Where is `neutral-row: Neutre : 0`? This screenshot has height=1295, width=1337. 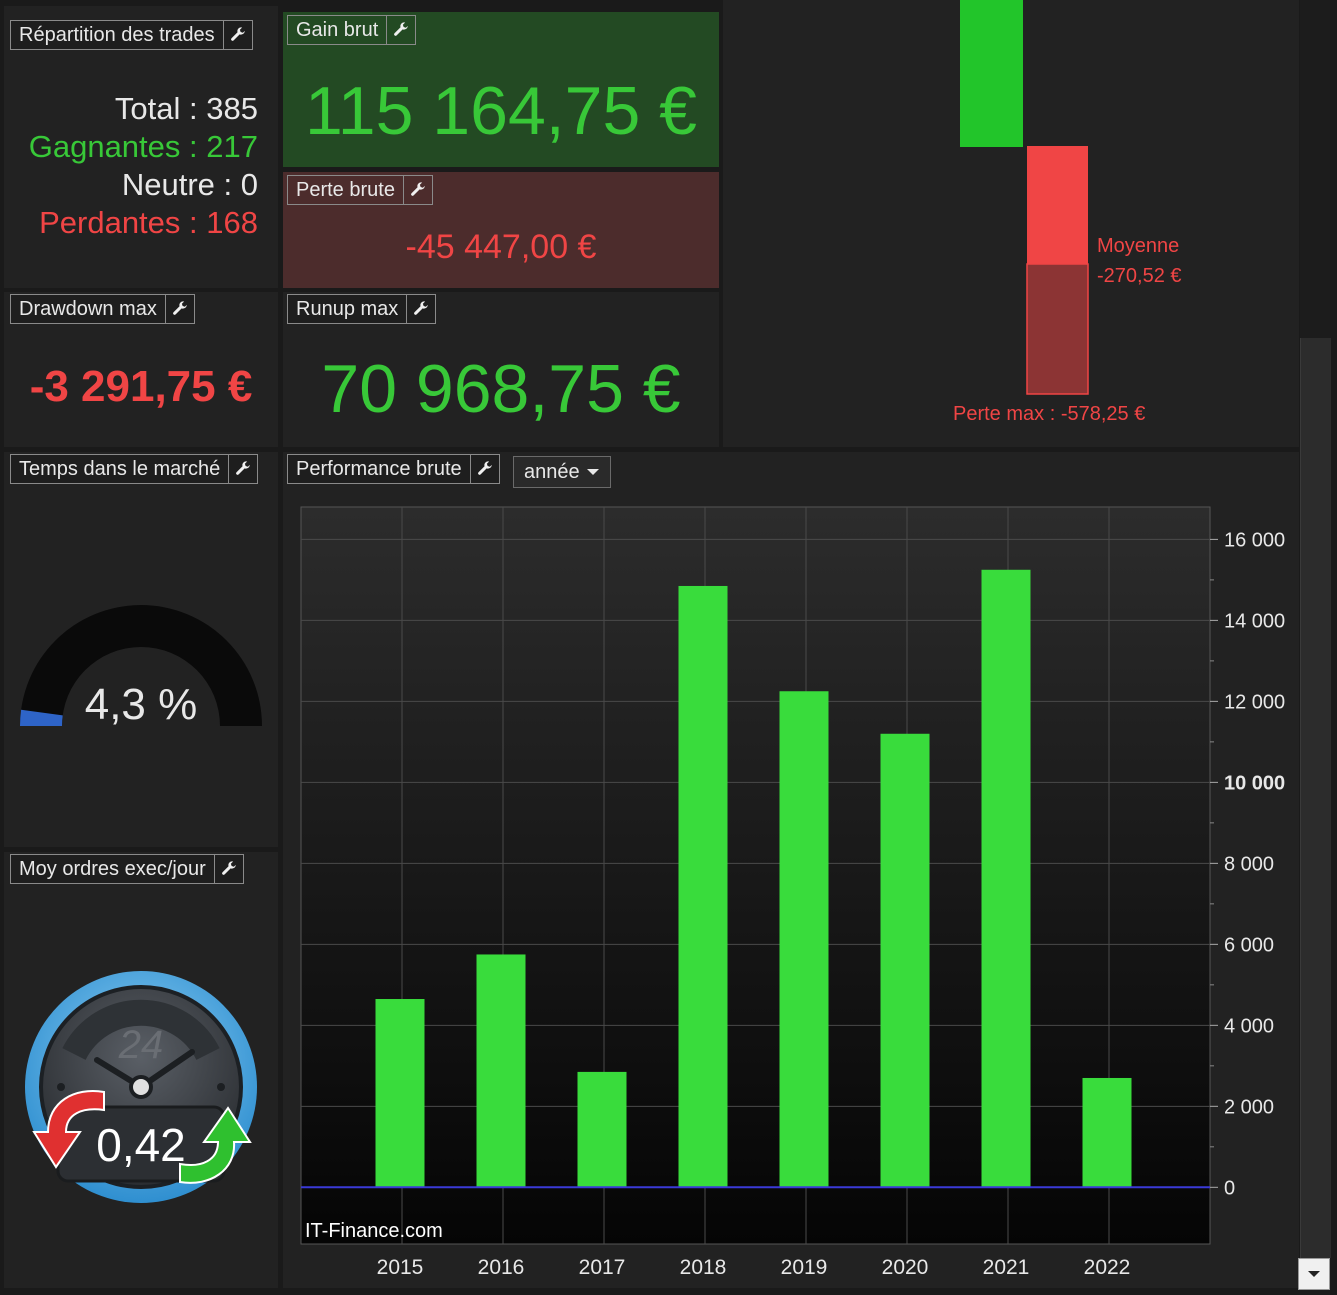
neutral-row: Neutre : 0 is located at coordinates (143, 185).